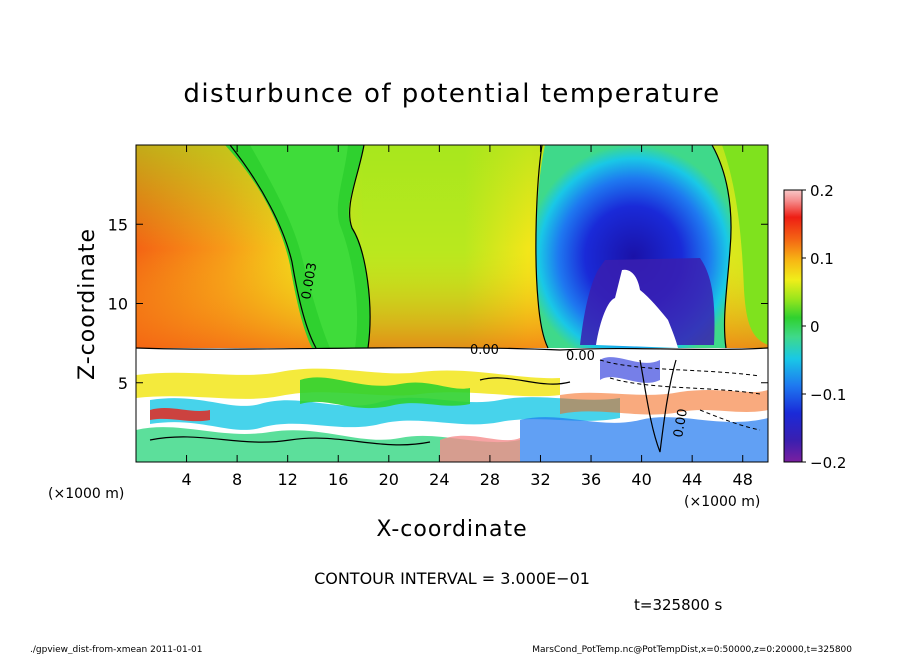 The width and height of the screenshot is (904, 654). I want to click on x-tick-label: 4, so click(186, 479).